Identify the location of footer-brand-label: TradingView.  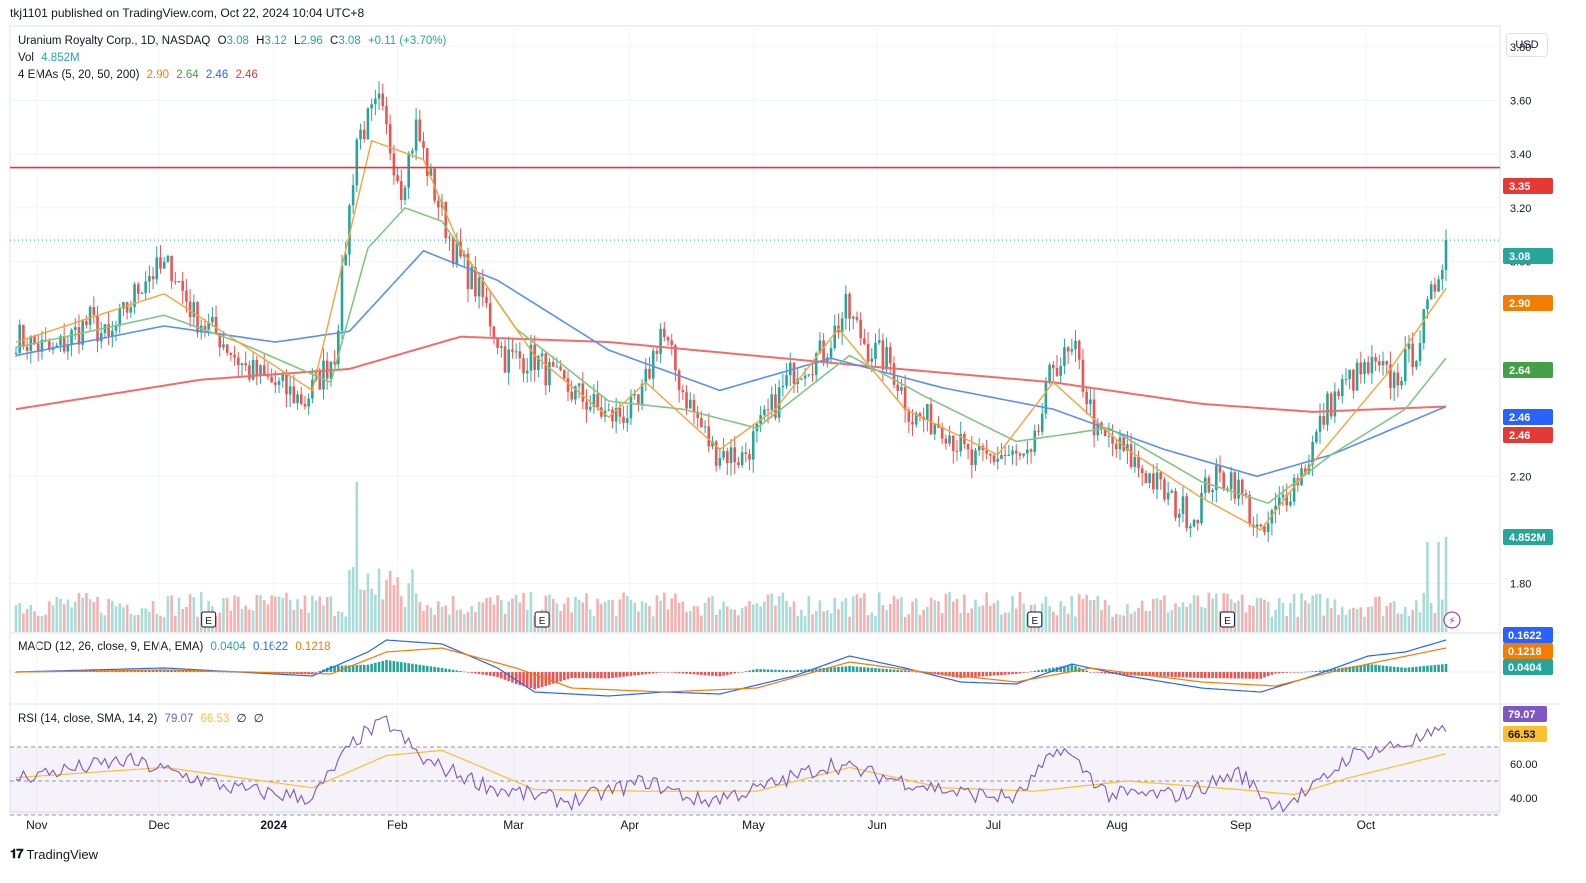
(62, 854).